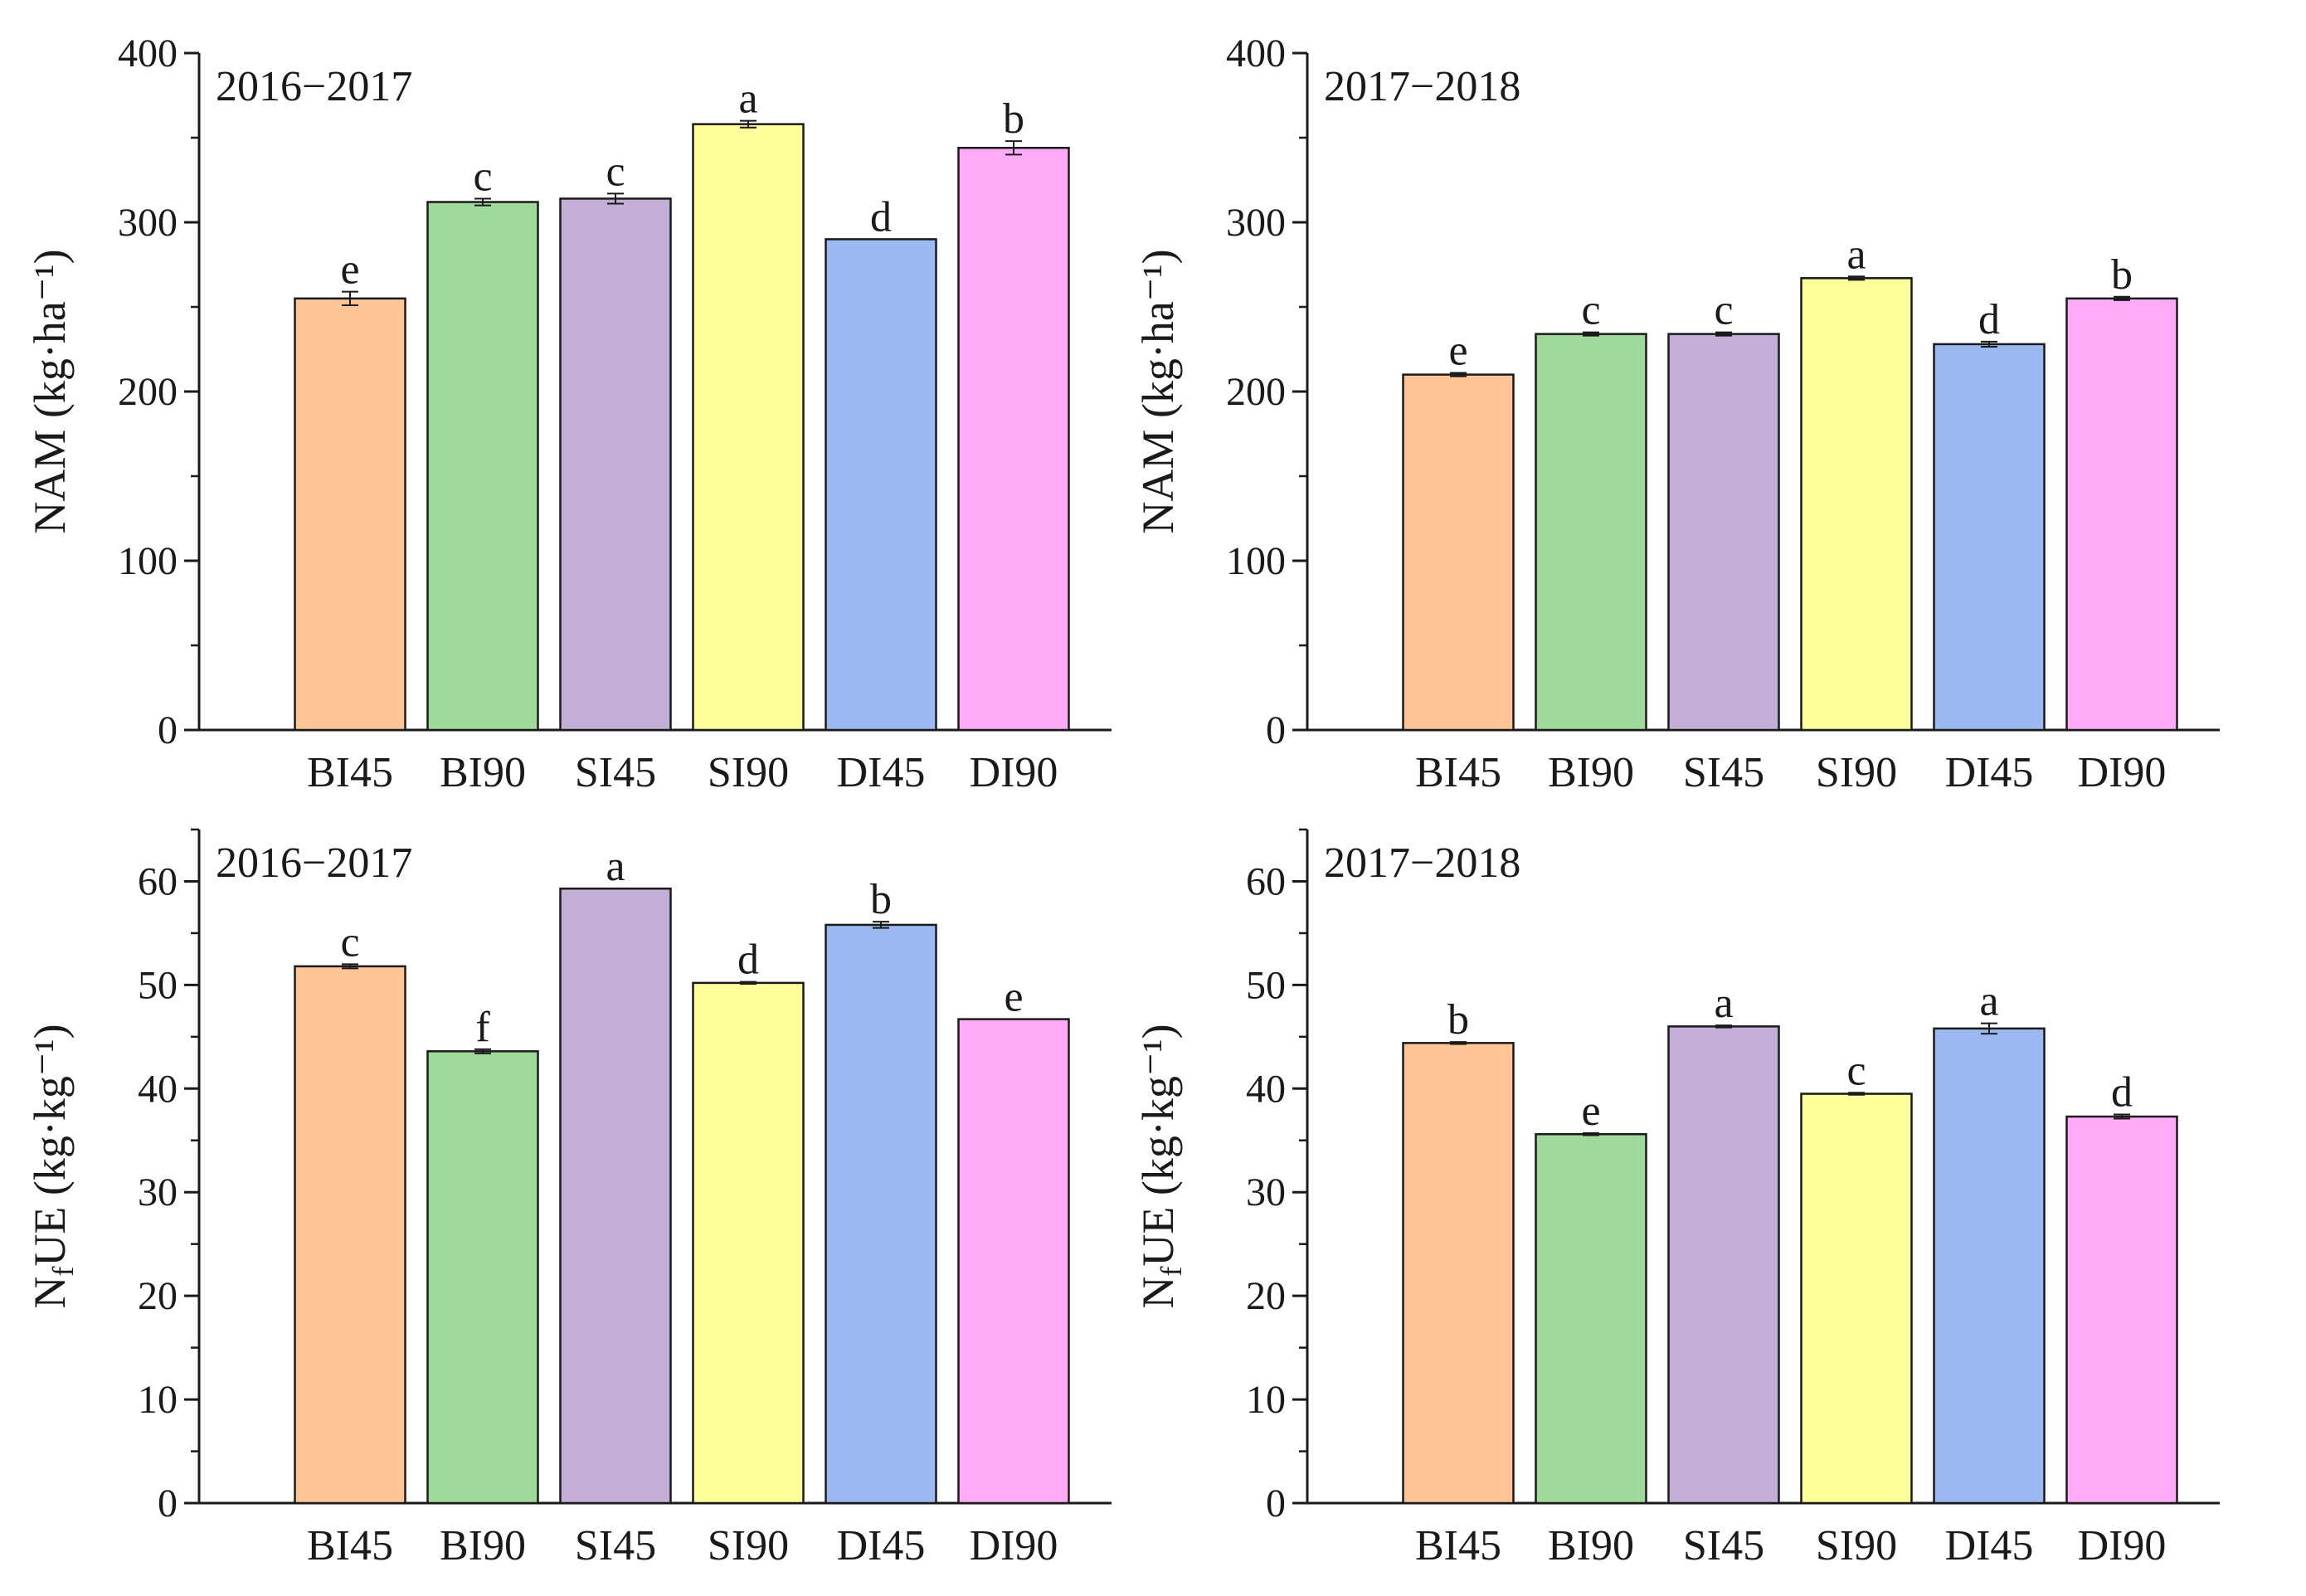 The image size is (2306, 1596). What do you see at coordinates (314, 86) in the screenshot?
I see `panel-year-title: 2016−2017` at bounding box center [314, 86].